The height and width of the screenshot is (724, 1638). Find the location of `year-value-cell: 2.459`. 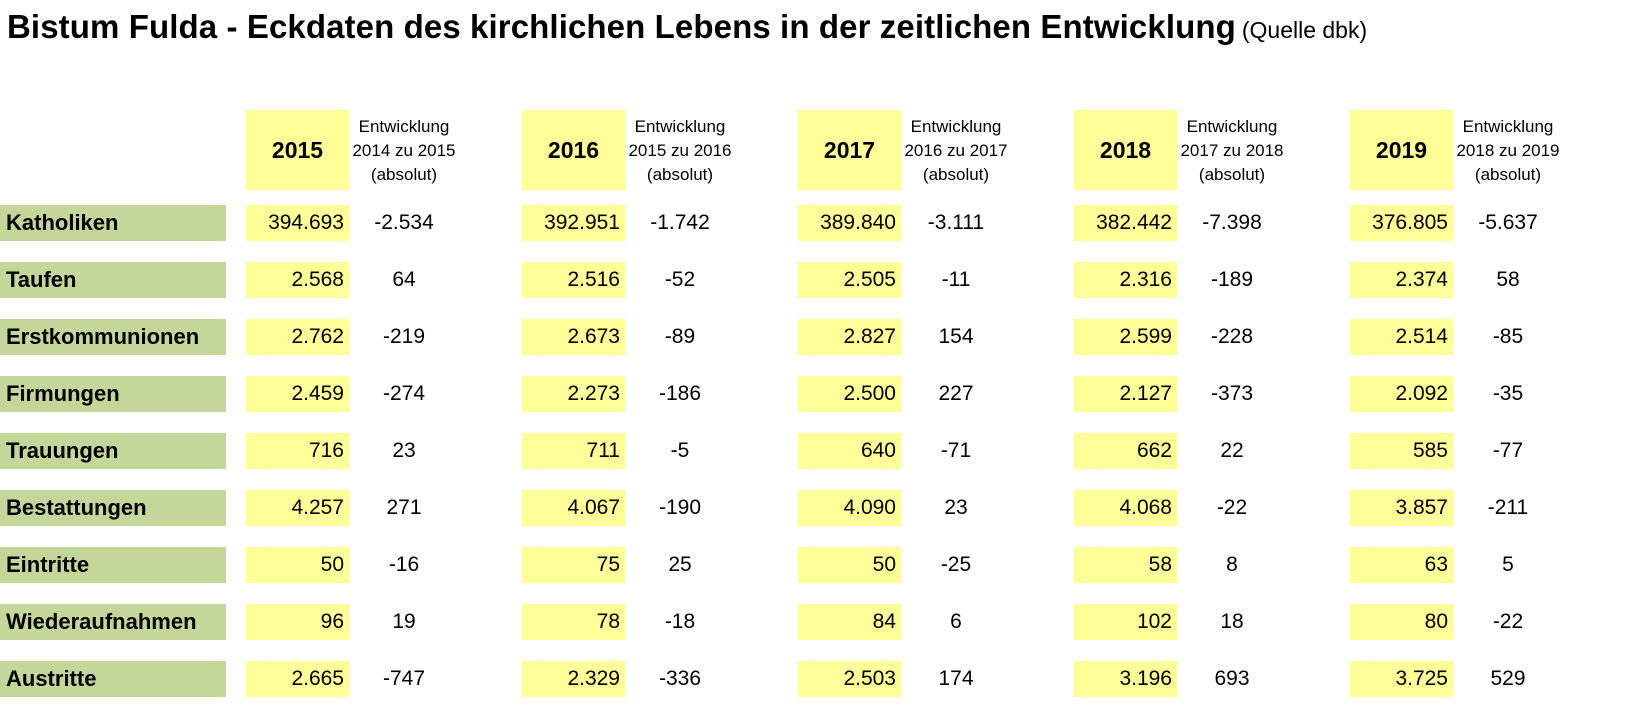

year-value-cell: 2.459 is located at coordinates (297, 394).